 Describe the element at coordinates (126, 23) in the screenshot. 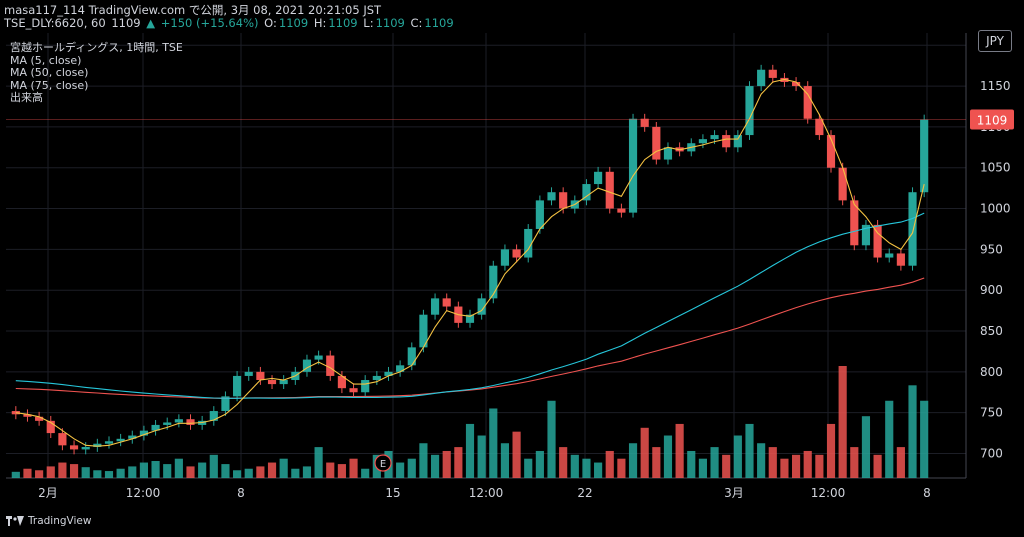

I see `last-price: 1109` at that location.